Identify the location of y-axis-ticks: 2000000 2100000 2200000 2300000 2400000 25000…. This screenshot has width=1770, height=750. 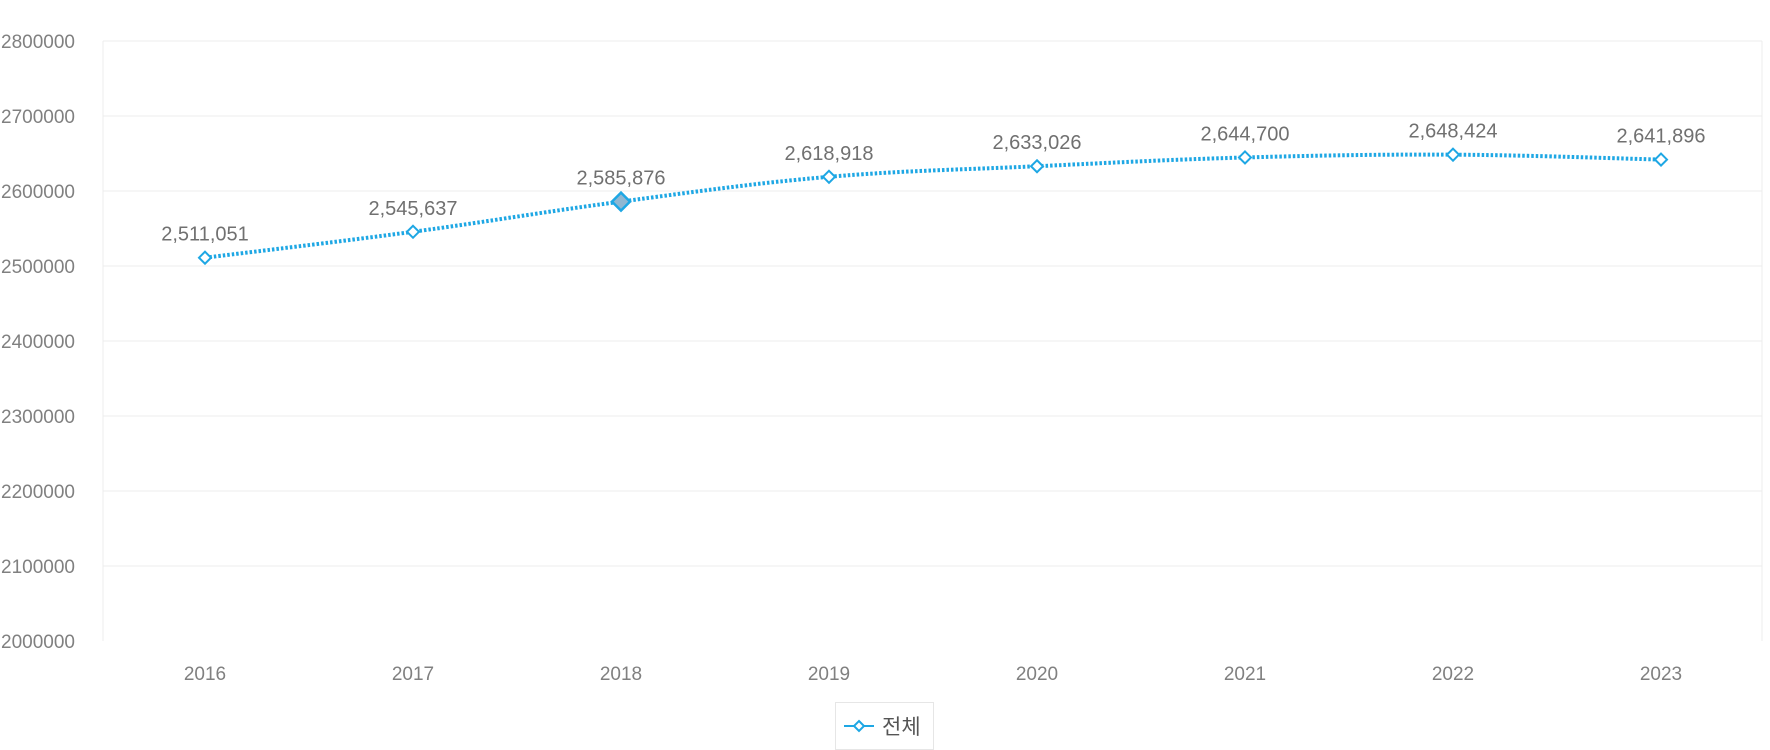
(38, 342).